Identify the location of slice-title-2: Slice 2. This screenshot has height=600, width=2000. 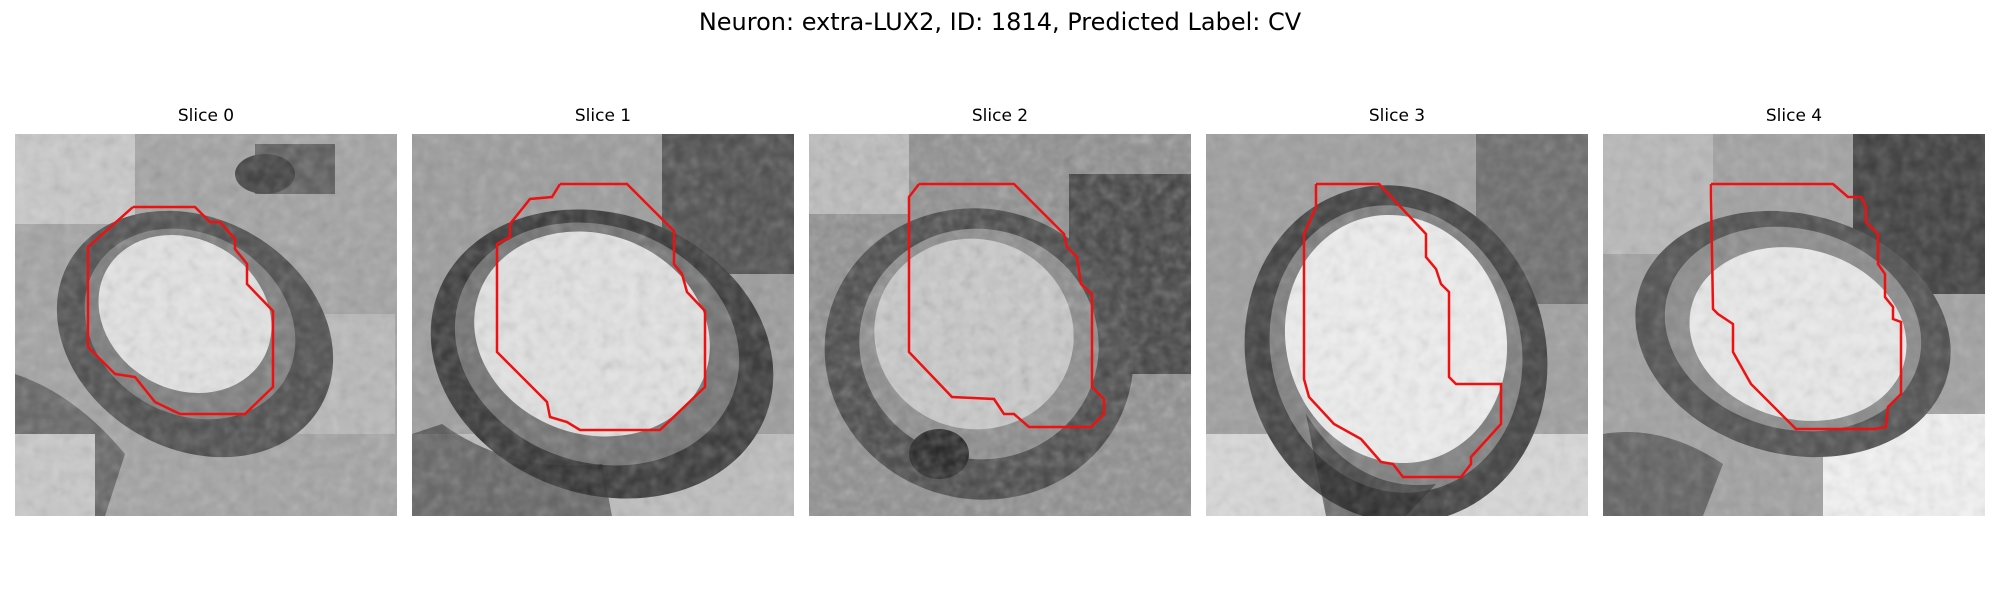
(1000, 116).